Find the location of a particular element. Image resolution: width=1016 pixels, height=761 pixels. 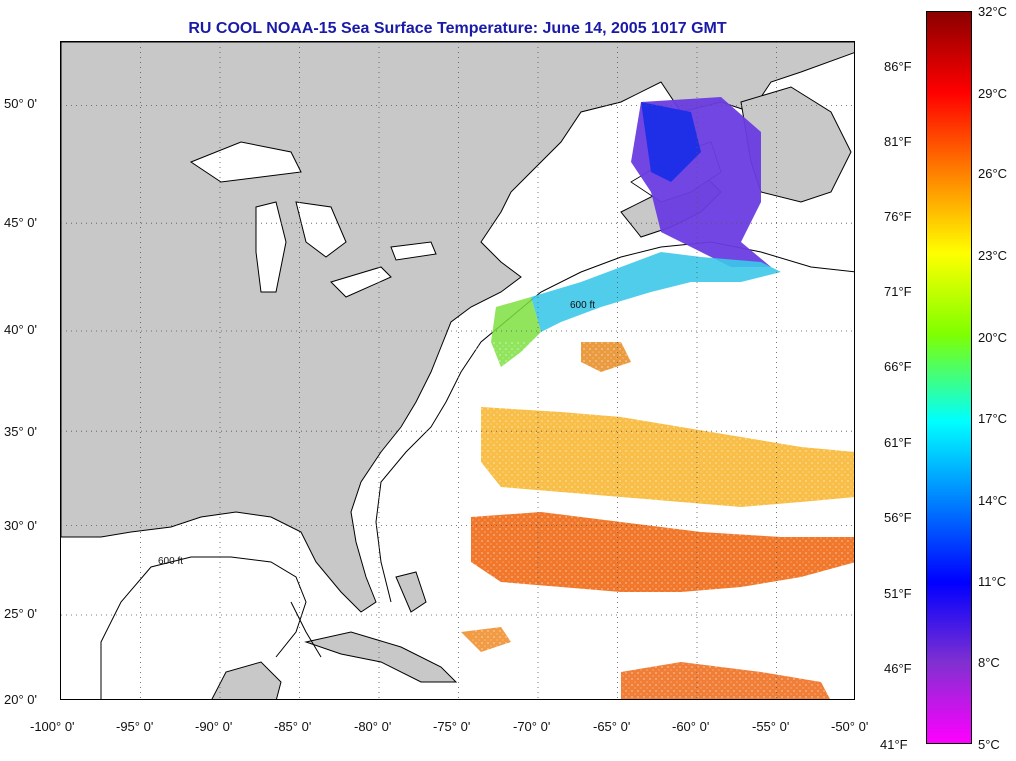

colorbar-f-86: 86°F is located at coordinates (898, 66).